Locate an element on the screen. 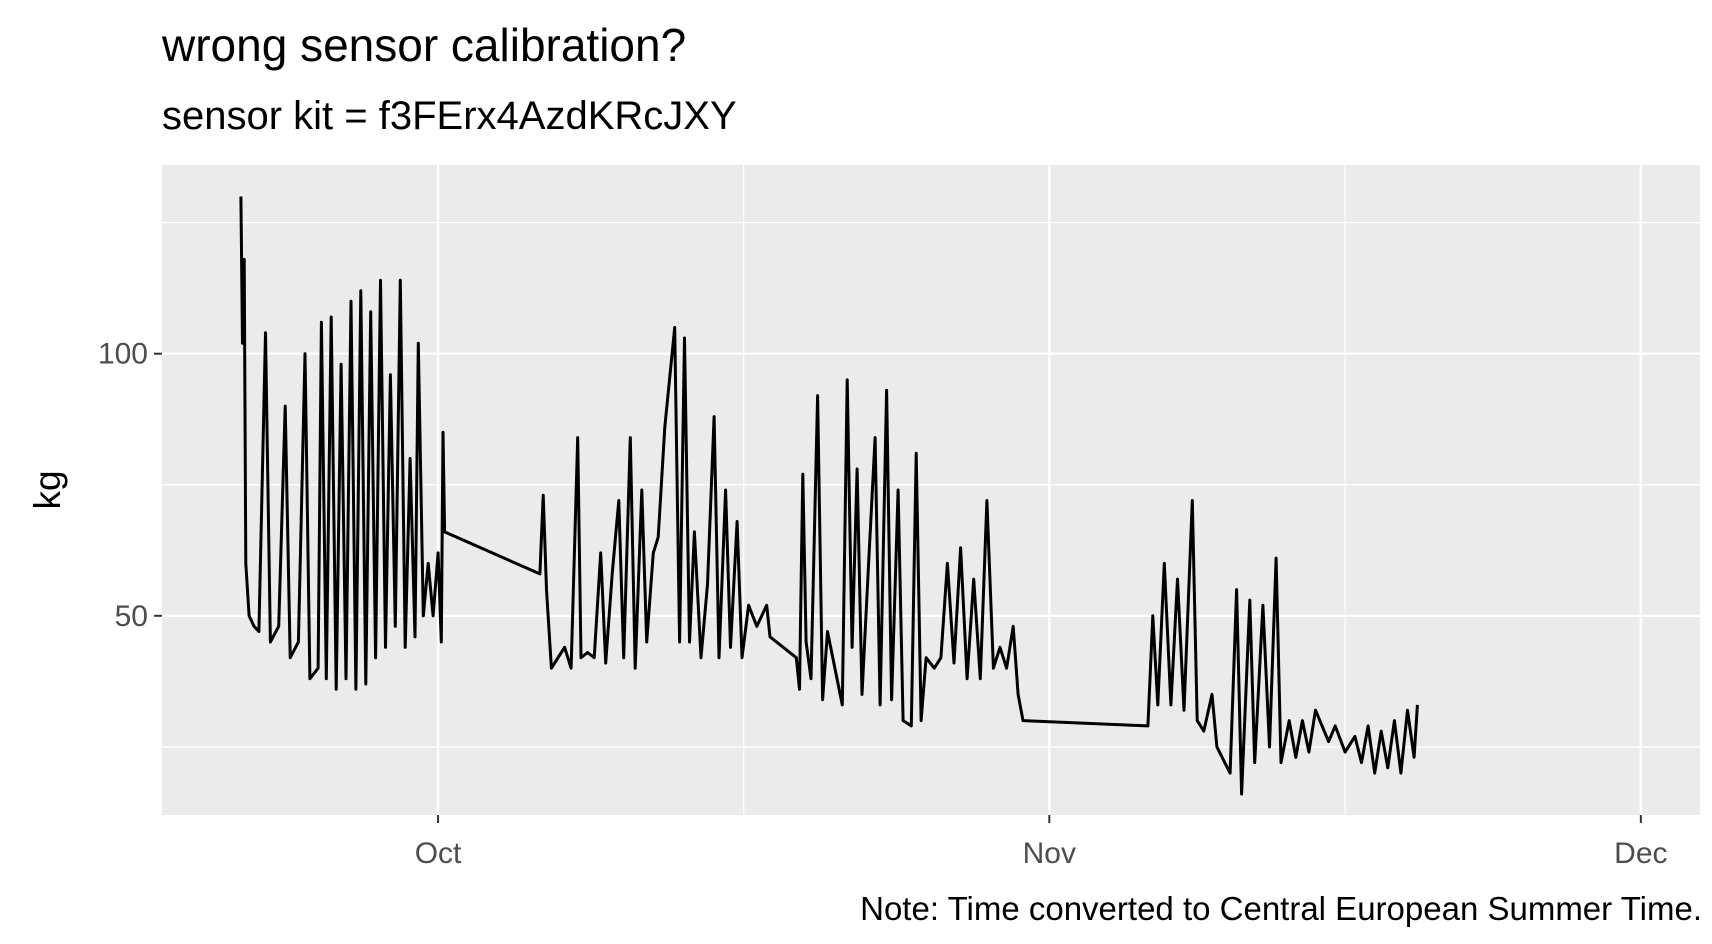  x-tick-label: Dec is located at coordinates (1640, 853).